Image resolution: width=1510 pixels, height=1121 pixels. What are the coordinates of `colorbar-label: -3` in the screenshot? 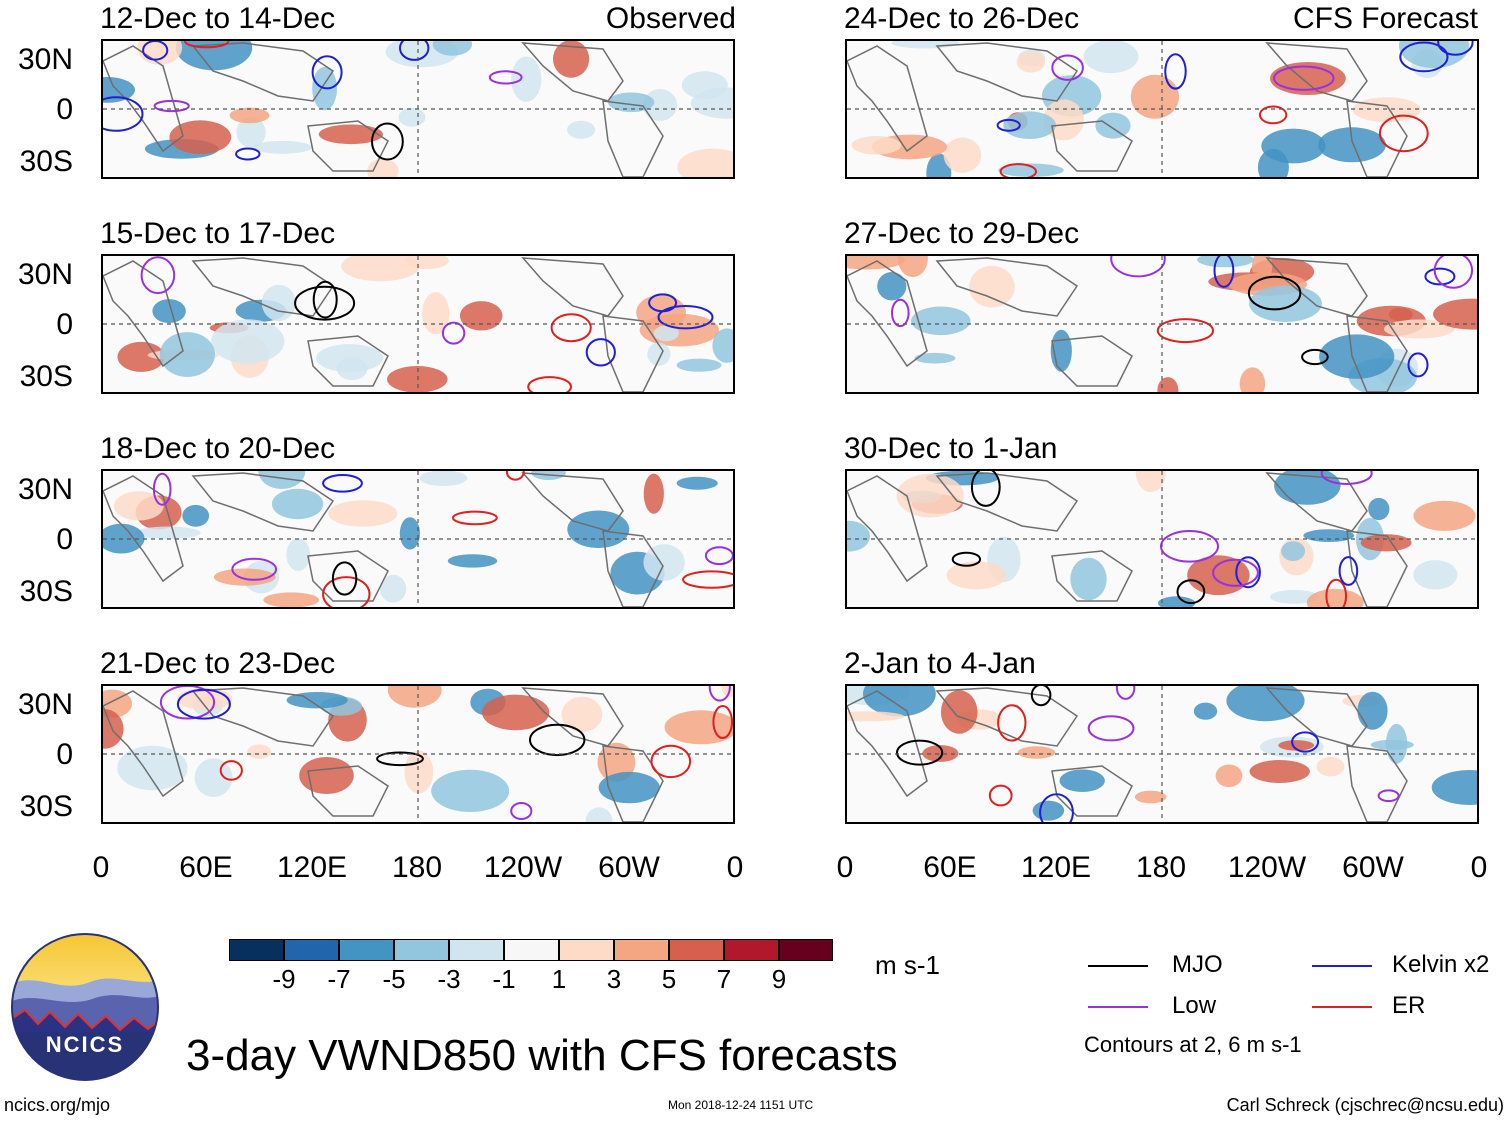 It's located at (449, 979).